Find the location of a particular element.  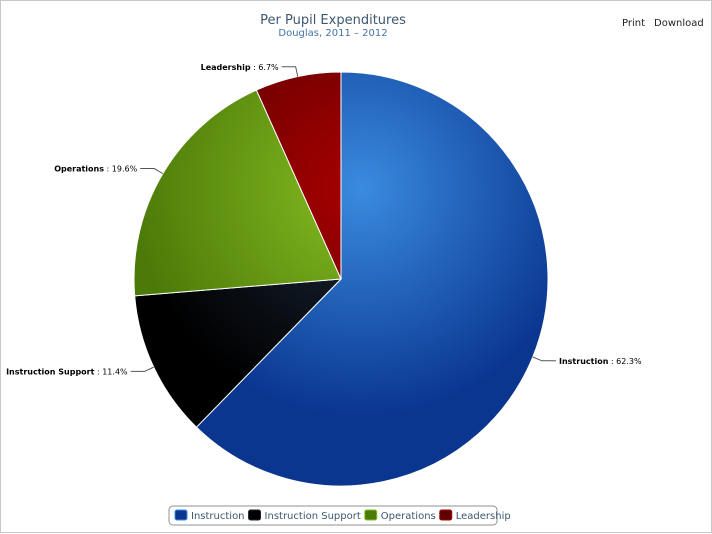

connector-instruction is located at coordinates (544, 359).